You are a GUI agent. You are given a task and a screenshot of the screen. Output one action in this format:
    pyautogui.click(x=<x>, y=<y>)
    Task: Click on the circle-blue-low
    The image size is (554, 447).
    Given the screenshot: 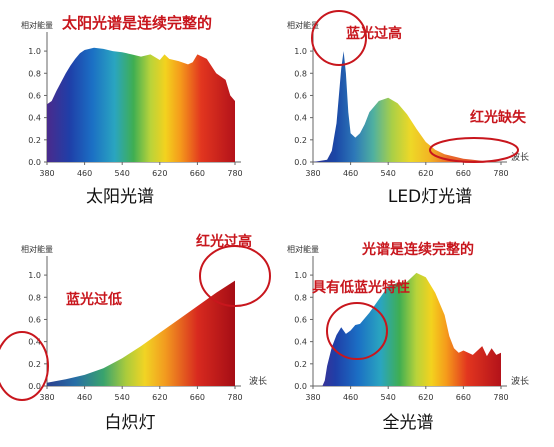 What is the action you would take?
    pyautogui.click(x=24, y=366)
    